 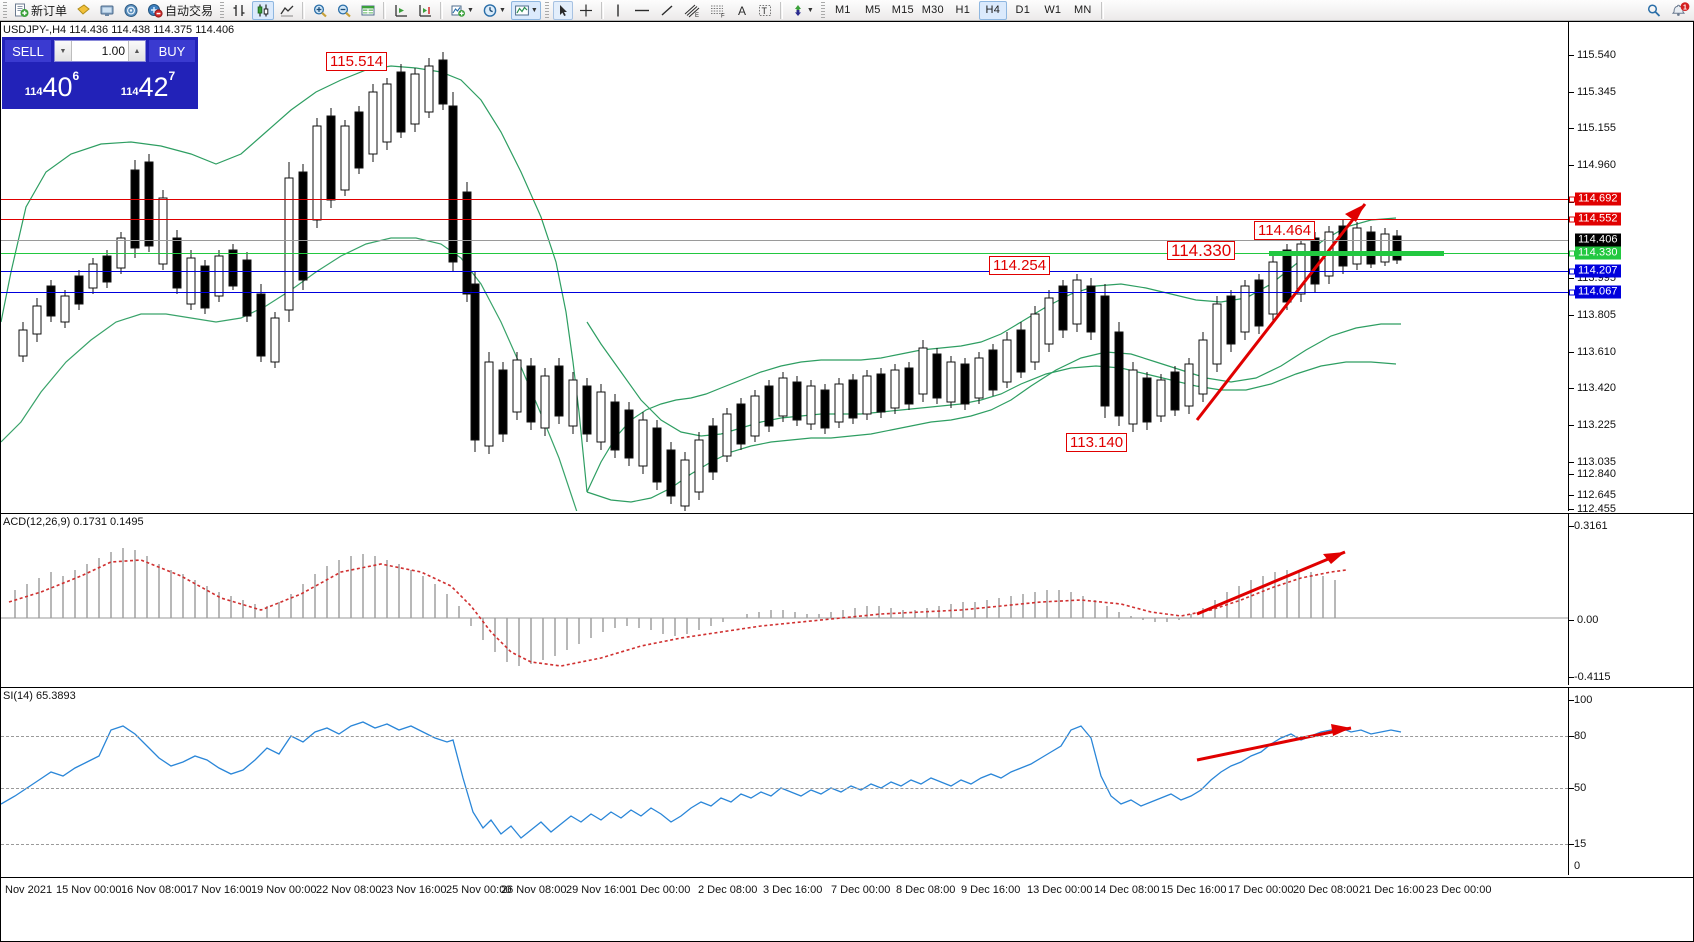 I want to click on timeframe-m15: M15, so click(x=902, y=10).